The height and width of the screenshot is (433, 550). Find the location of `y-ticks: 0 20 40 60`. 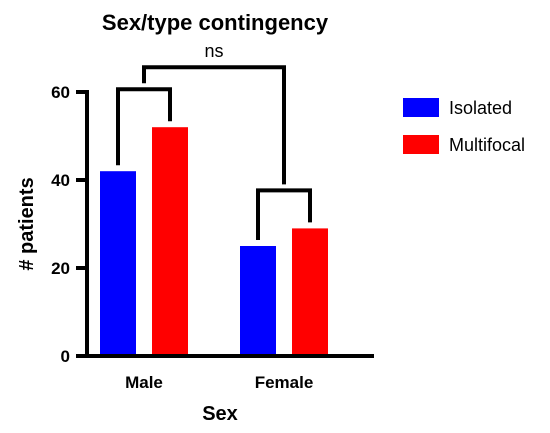

y-ticks: 0 20 40 60 is located at coordinates (70, 224).